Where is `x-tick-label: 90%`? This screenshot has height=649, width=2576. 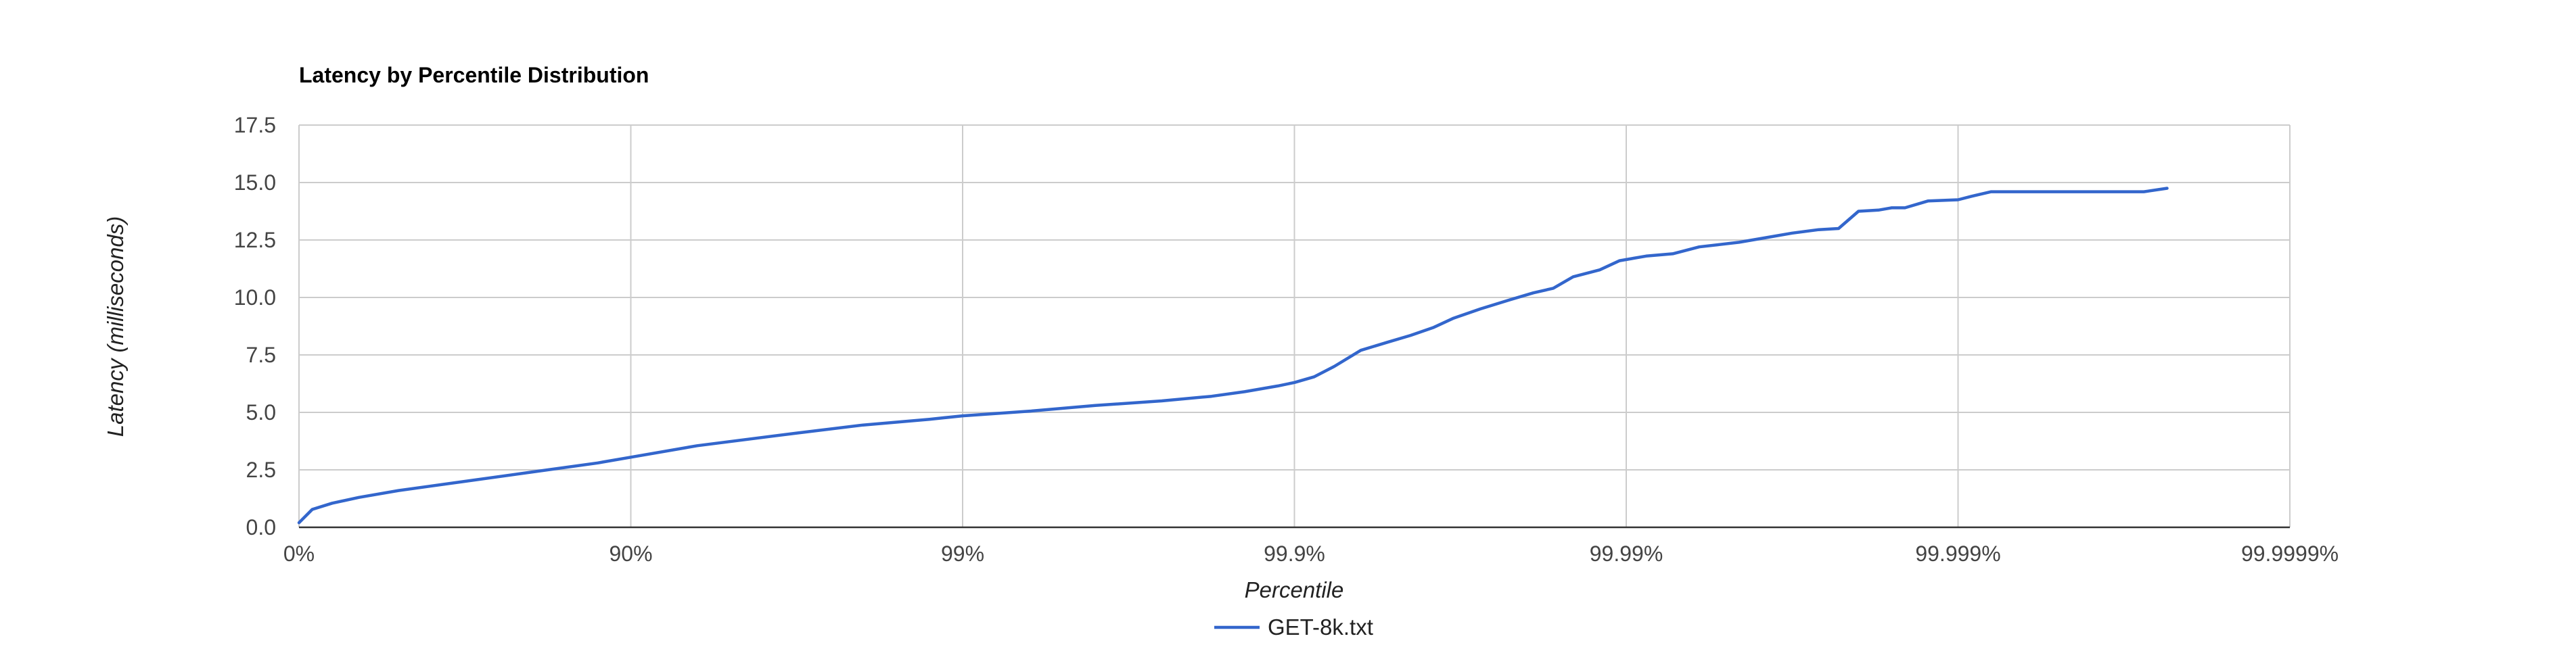 x-tick-label: 90% is located at coordinates (630, 554).